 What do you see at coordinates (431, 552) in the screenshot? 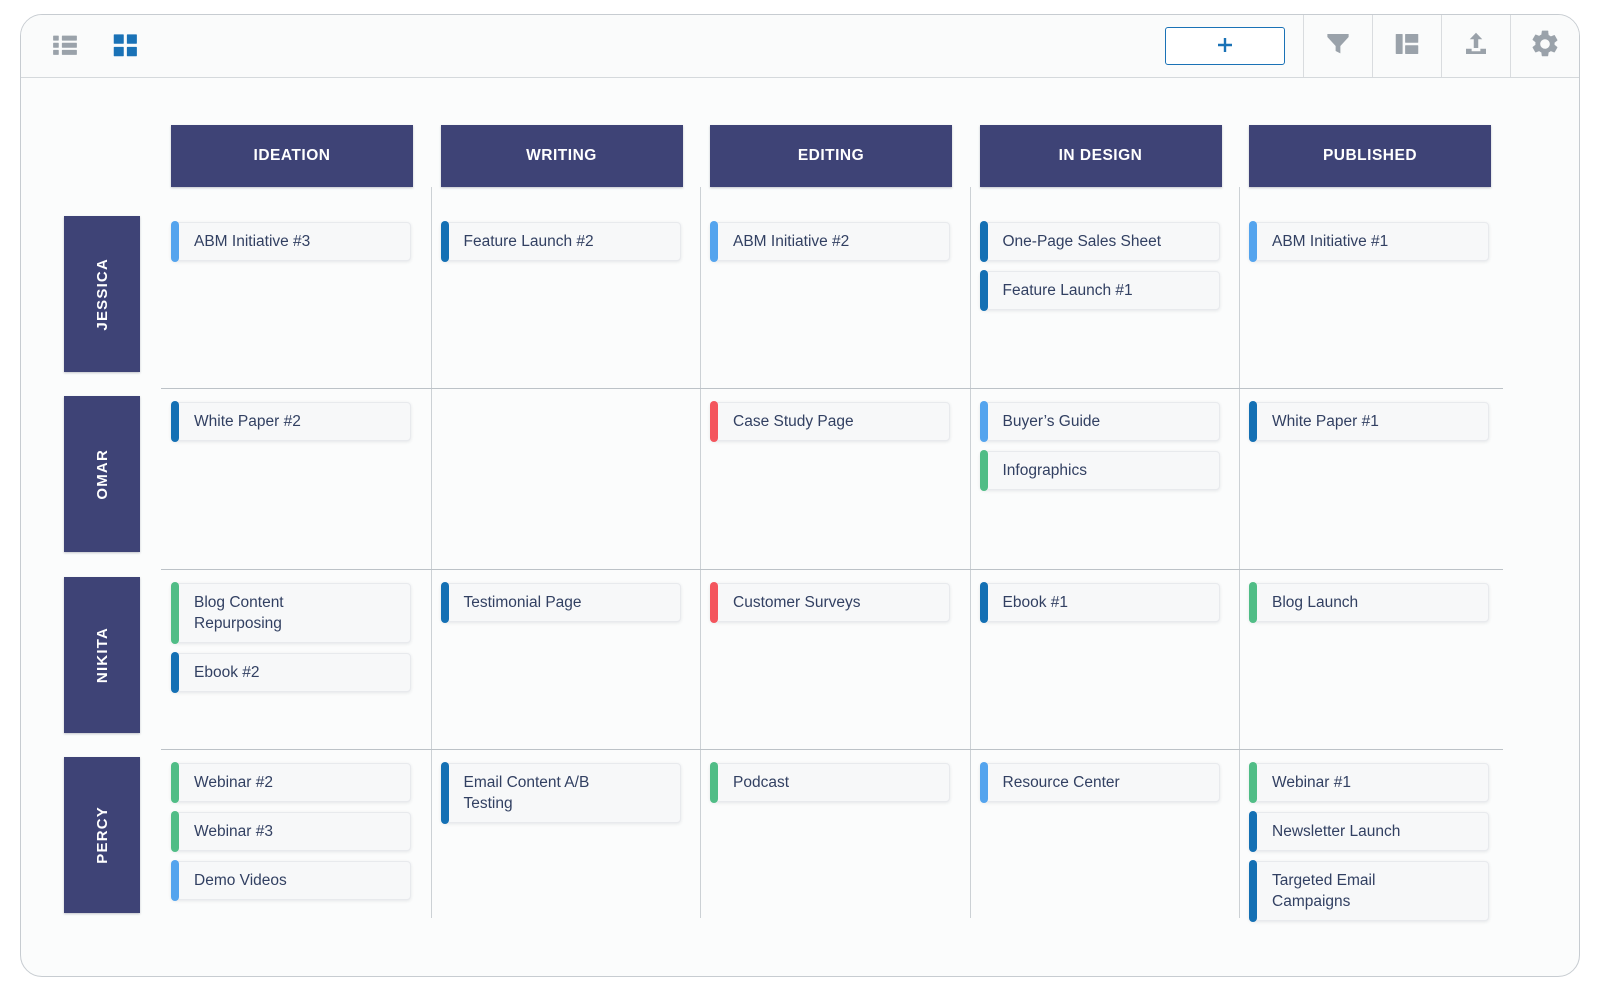
I see `column-divider` at bounding box center [431, 552].